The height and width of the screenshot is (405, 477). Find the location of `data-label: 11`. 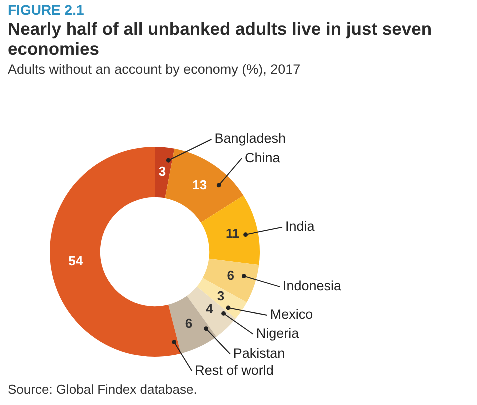

data-label: 11 is located at coordinates (233, 234).